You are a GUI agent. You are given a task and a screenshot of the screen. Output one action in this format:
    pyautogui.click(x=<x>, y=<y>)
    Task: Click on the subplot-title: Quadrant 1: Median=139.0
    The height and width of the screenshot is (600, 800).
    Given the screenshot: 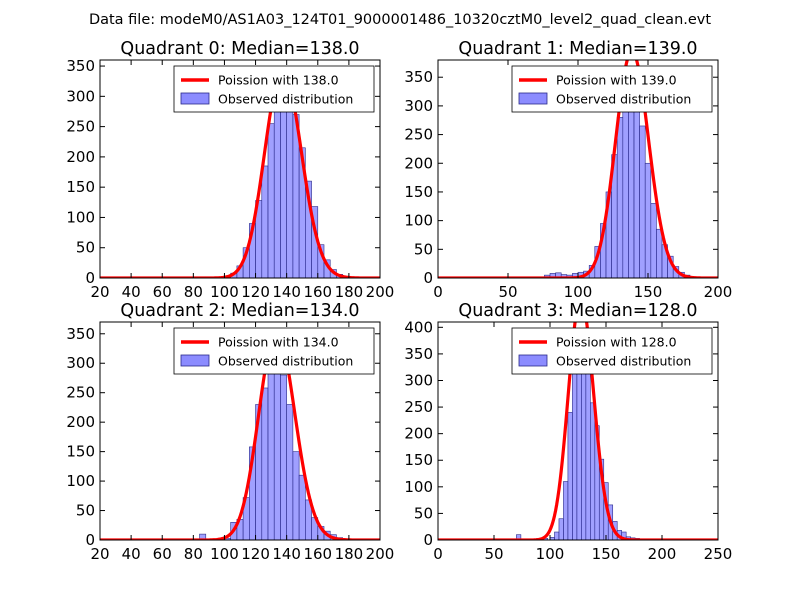 What is the action you would take?
    pyautogui.click(x=577, y=49)
    